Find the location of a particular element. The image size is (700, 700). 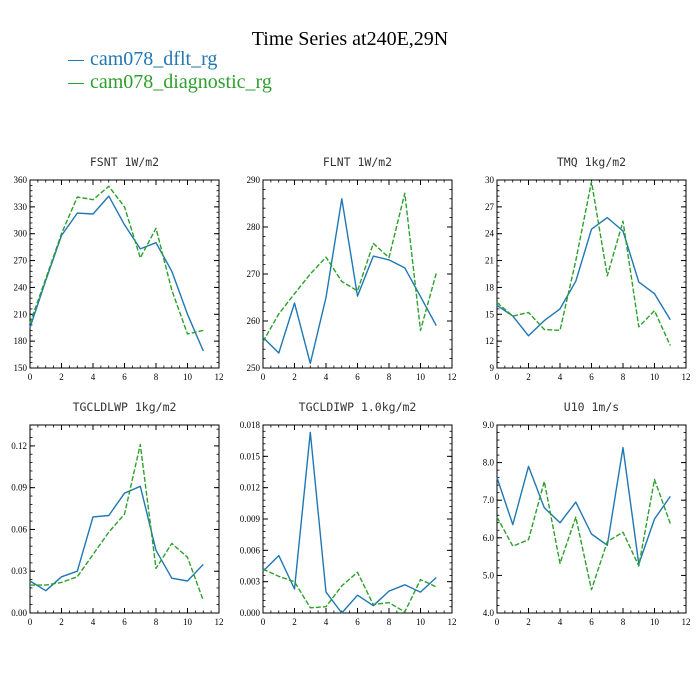

y-tick-label: 180 is located at coordinates (21, 341).